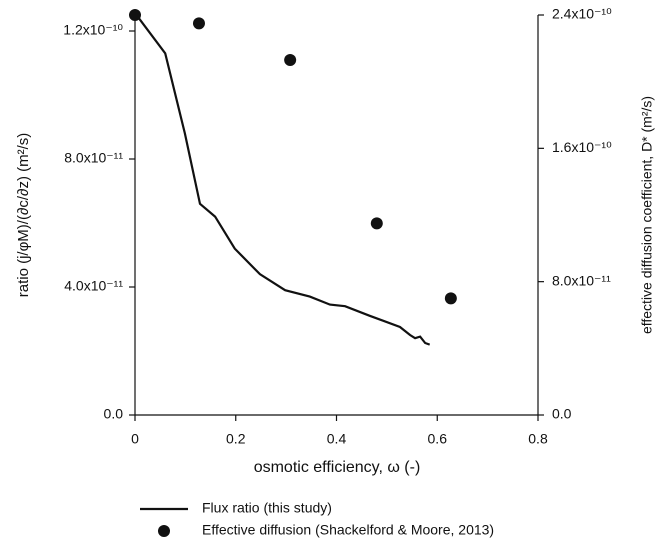 The image size is (663, 544). Describe the element at coordinates (337, 467) in the screenshot. I see `x-axis-label: osmotic efficiency, ω (-)` at that location.